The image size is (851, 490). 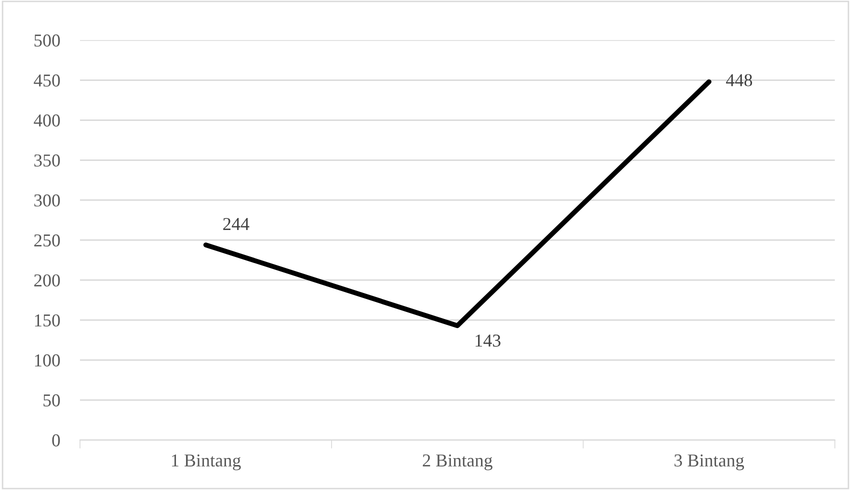 I want to click on y-tick-label: 300, so click(x=47, y=200).